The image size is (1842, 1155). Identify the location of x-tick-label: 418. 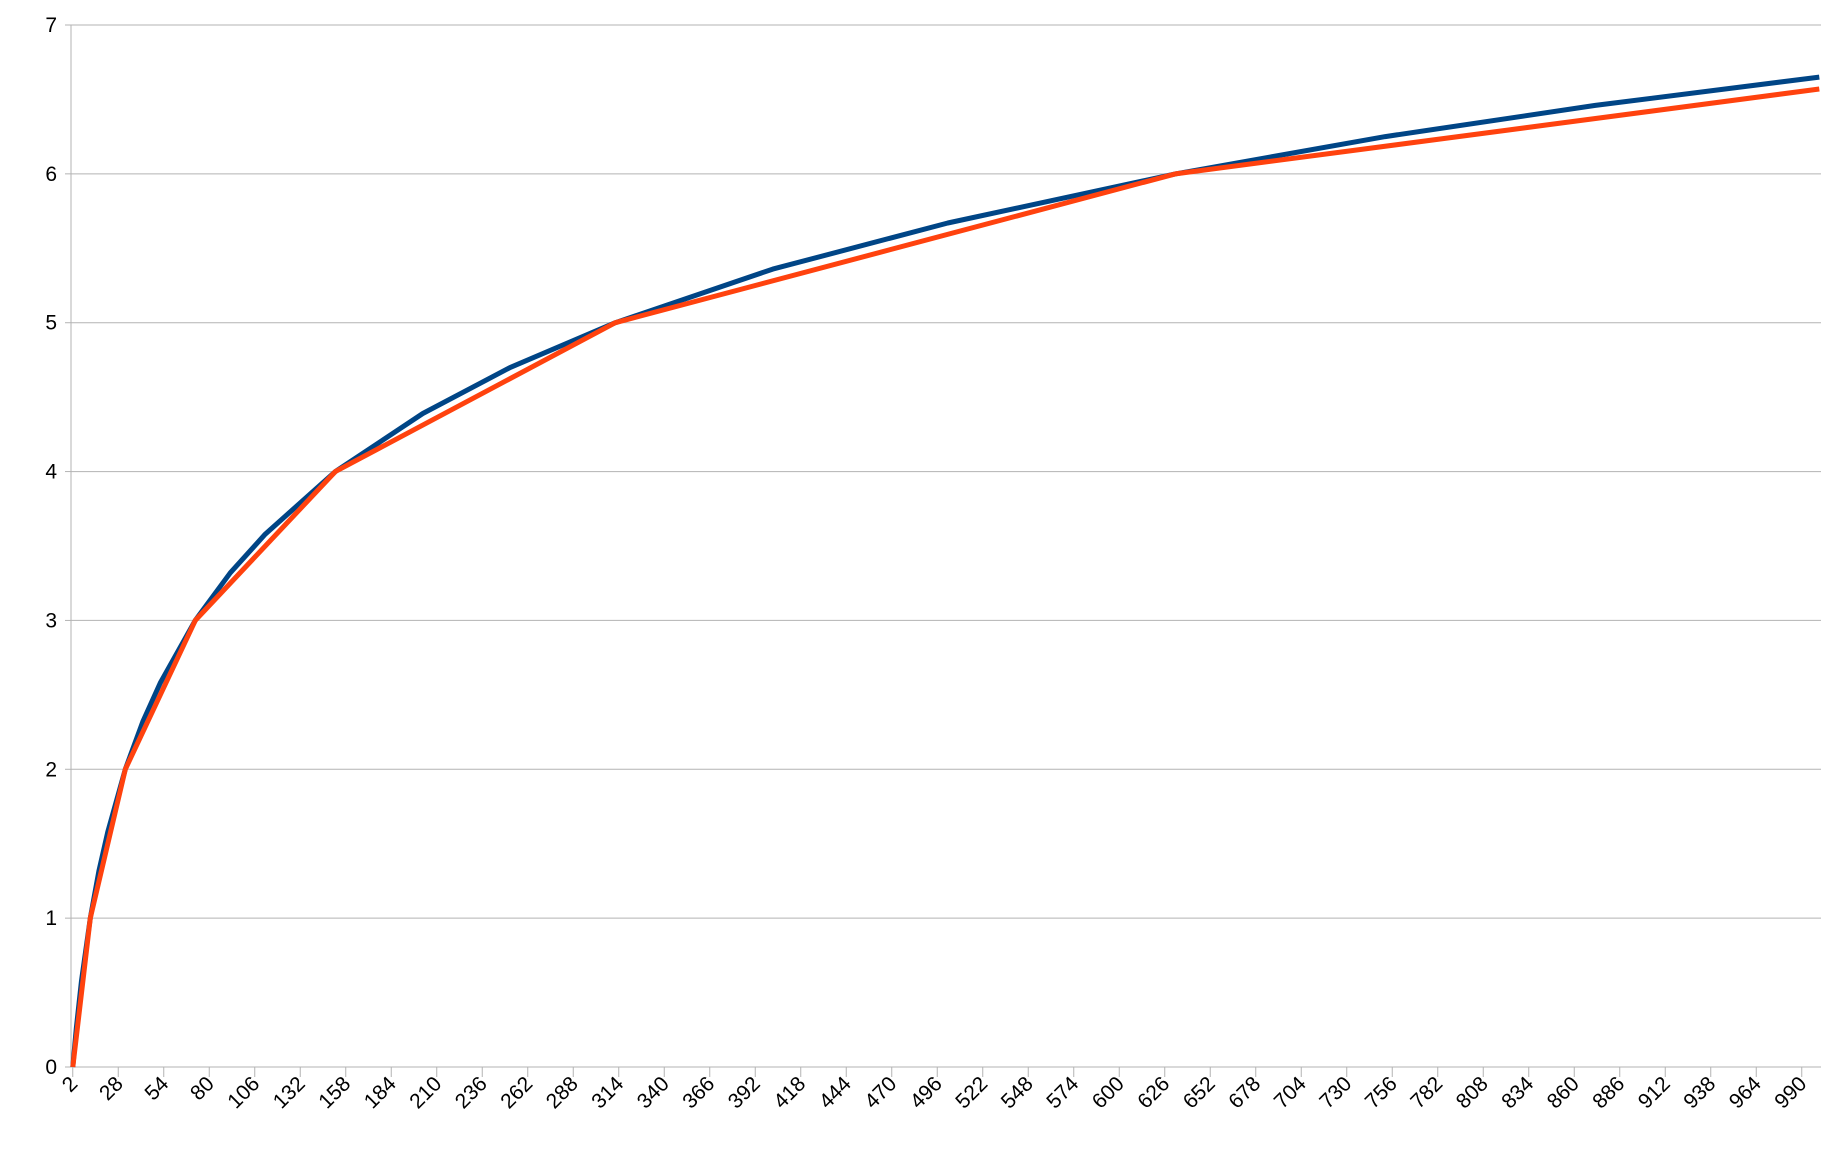
(789, 1092).